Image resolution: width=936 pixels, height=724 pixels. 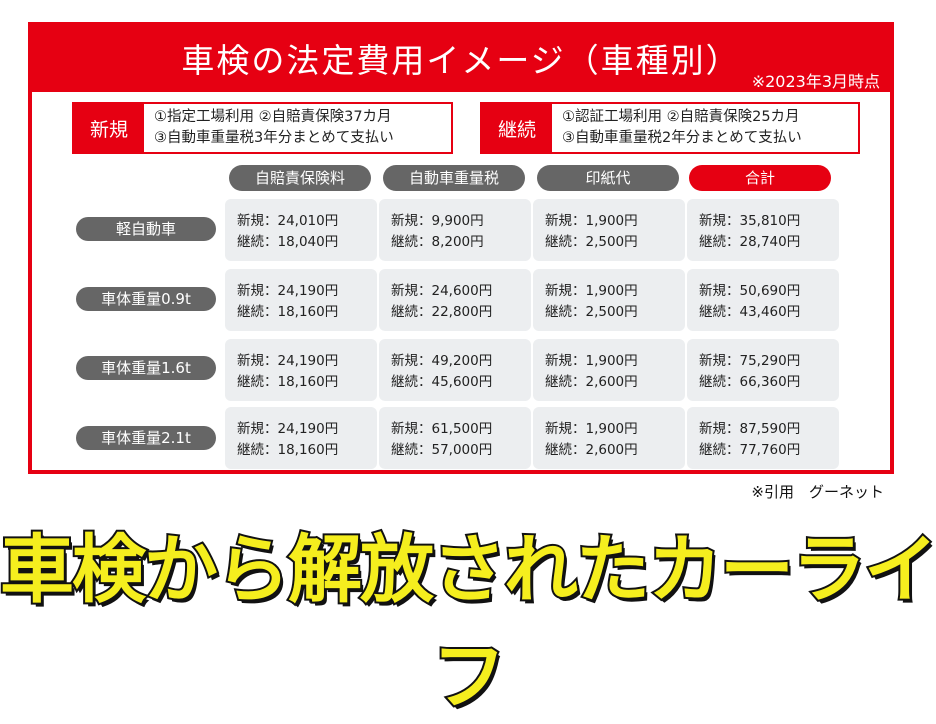 What do you see at coordinates (454, 178) in the screenshot?
I see `column-header-weight-tax: 自動車重量税` at bounding box center [454, 178].